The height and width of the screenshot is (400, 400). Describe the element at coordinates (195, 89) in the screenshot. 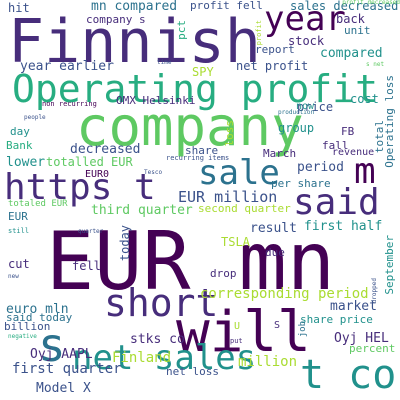

I see `word-operating-profit: Operating profit` at that location.